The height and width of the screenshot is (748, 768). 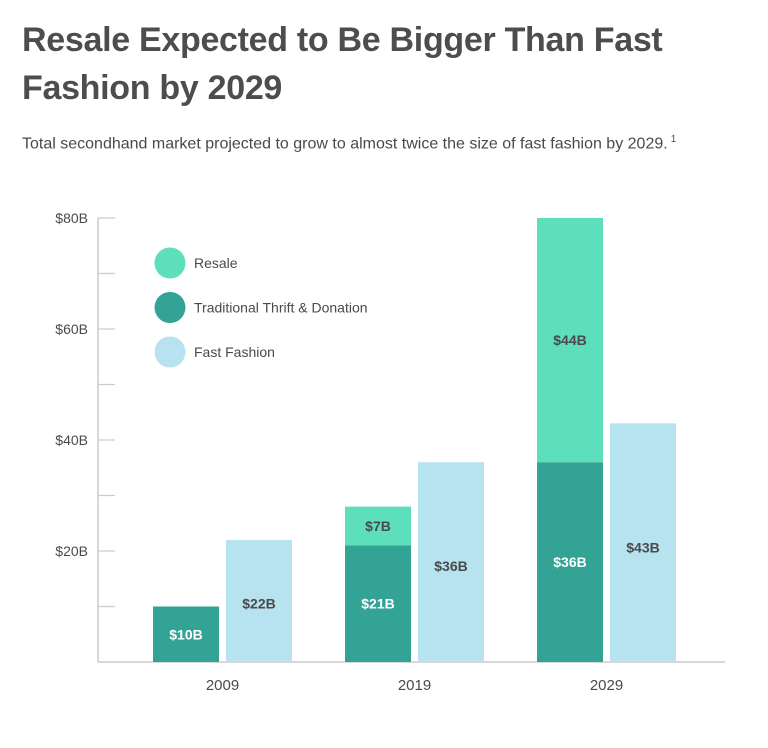 I want to click on y-tick-label: $60B, so click(x=71, y=329).